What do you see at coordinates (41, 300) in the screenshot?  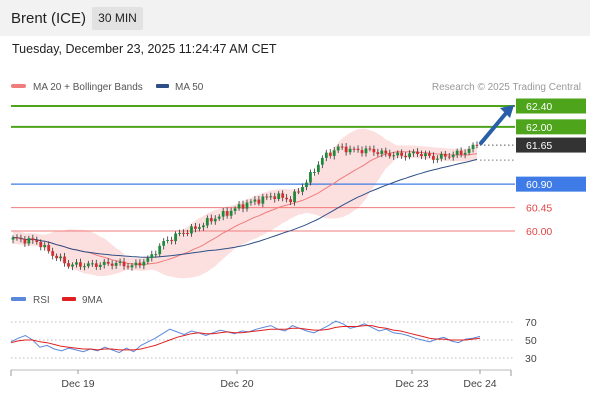 I see `rsi-legend-label: RSI` at bounding box center [41, 300].